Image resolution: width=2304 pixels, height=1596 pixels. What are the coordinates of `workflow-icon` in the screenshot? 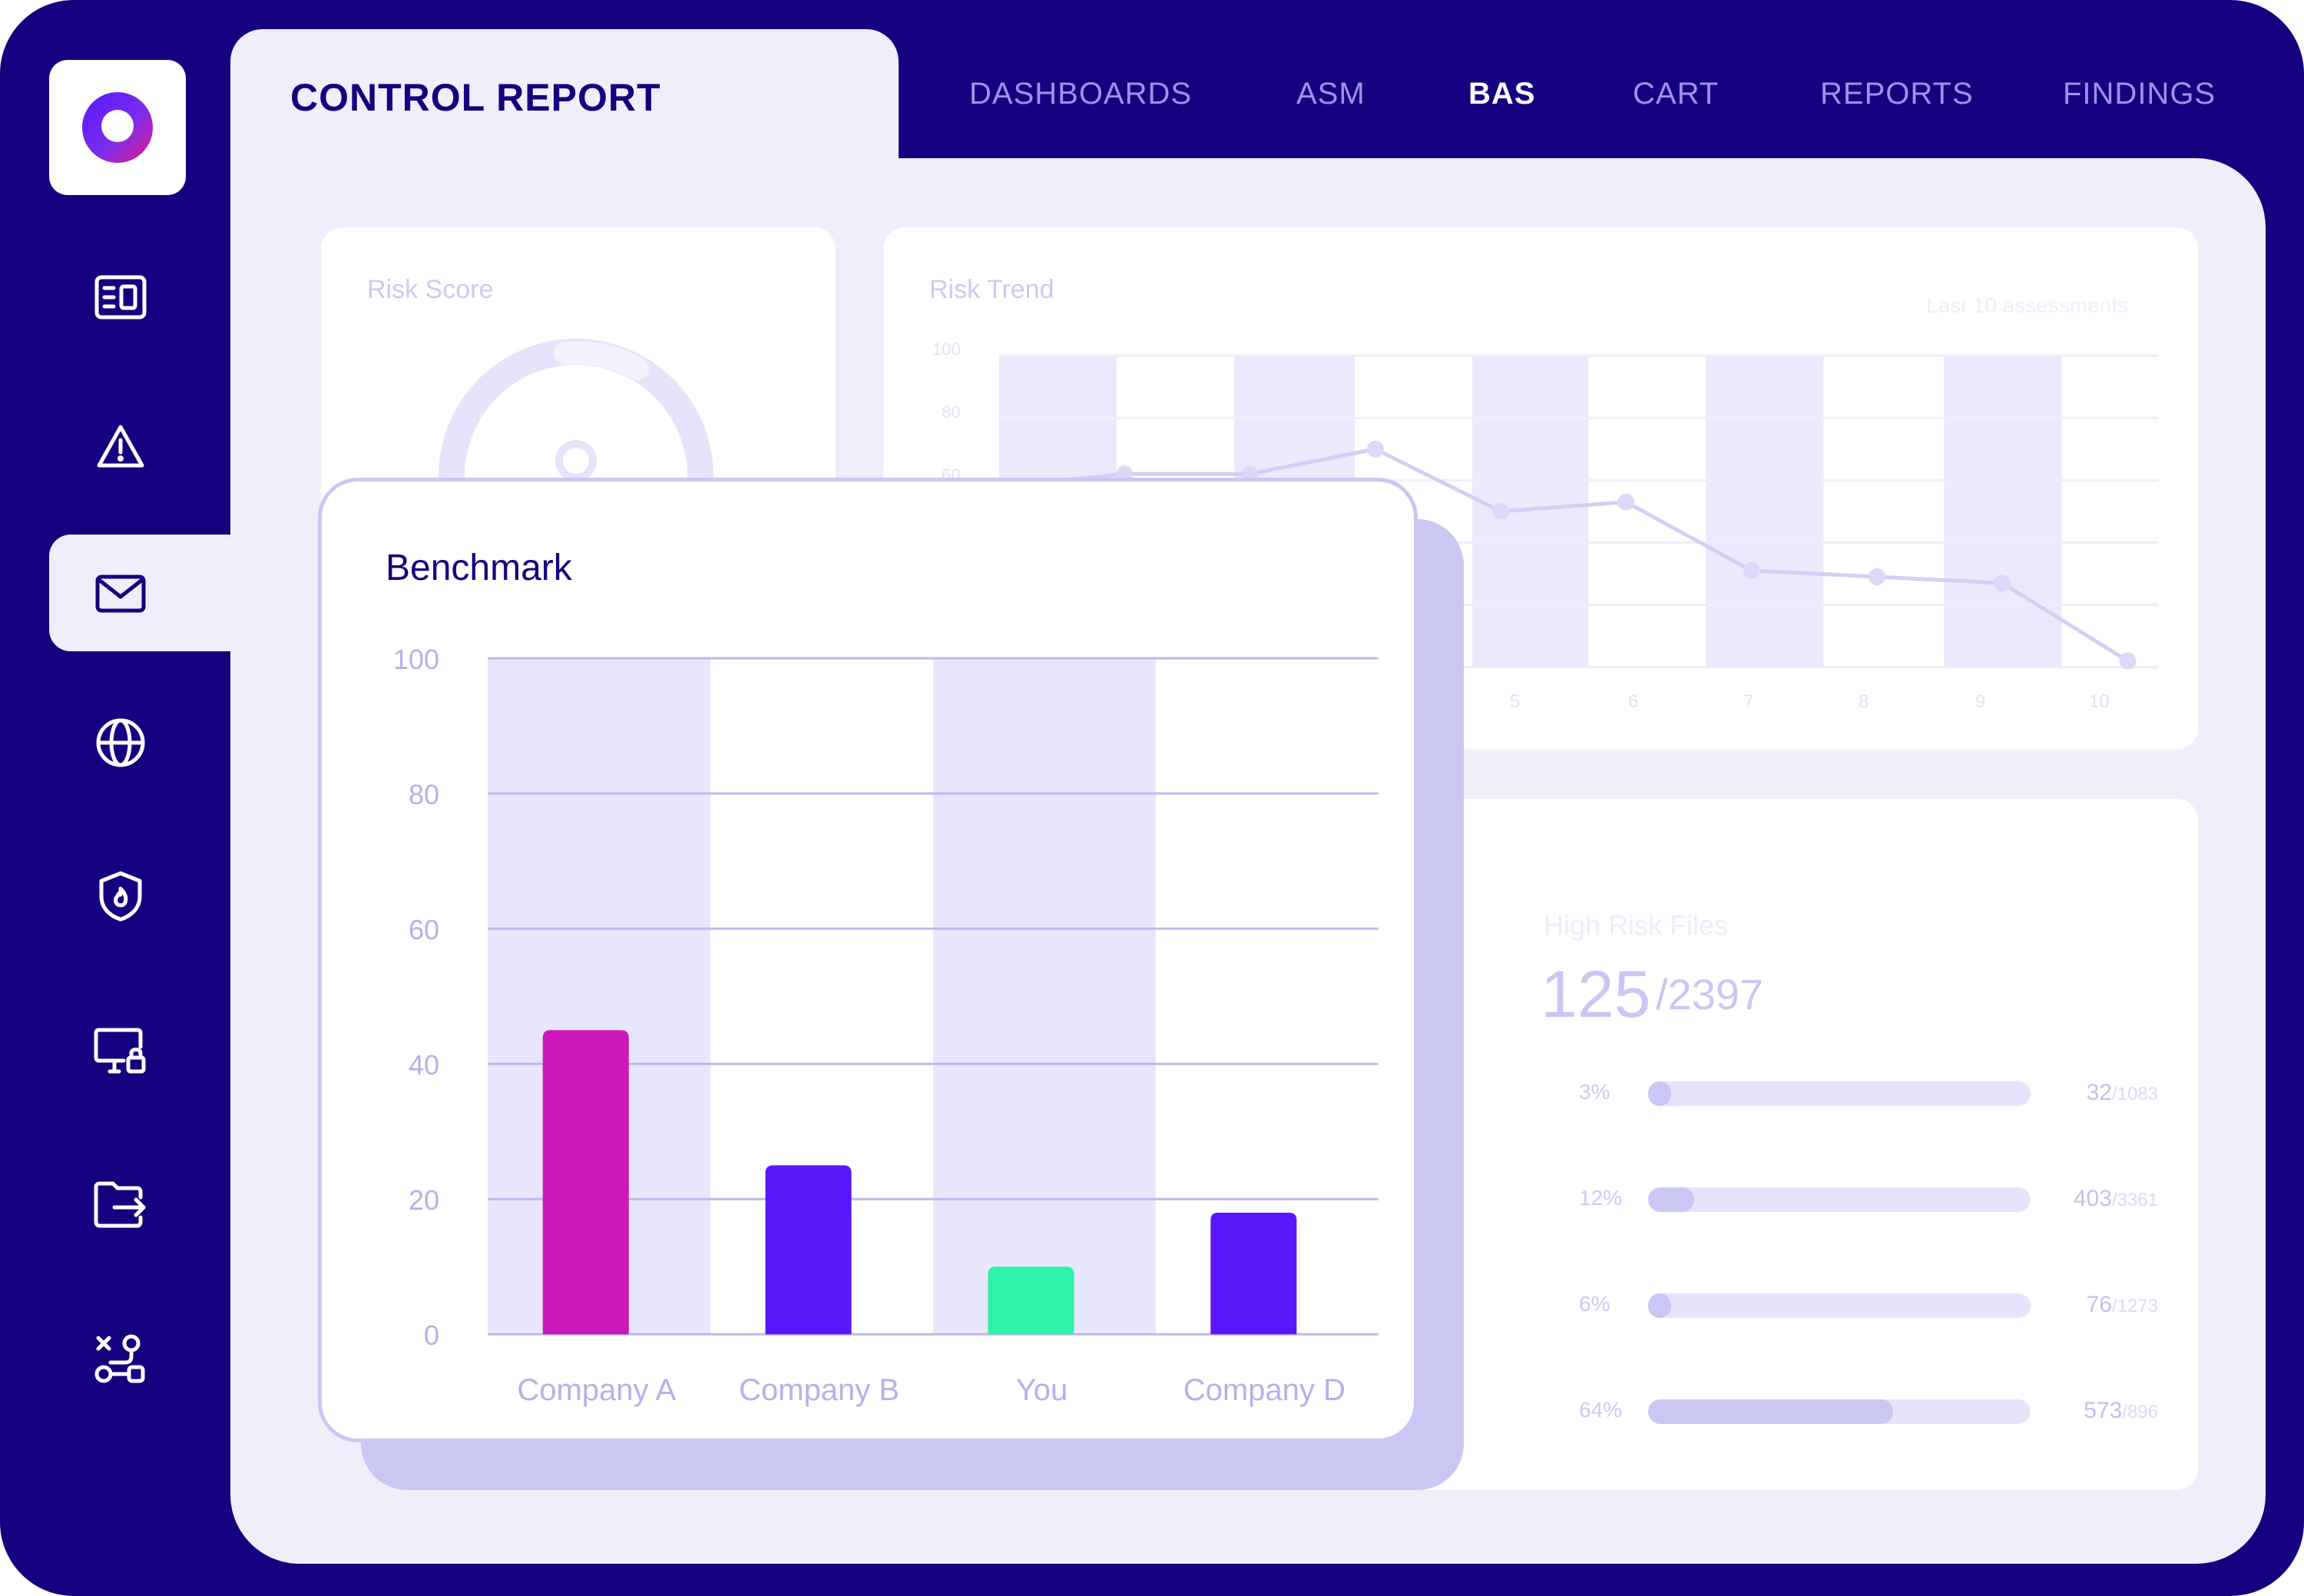 It's located at (119, 1358).